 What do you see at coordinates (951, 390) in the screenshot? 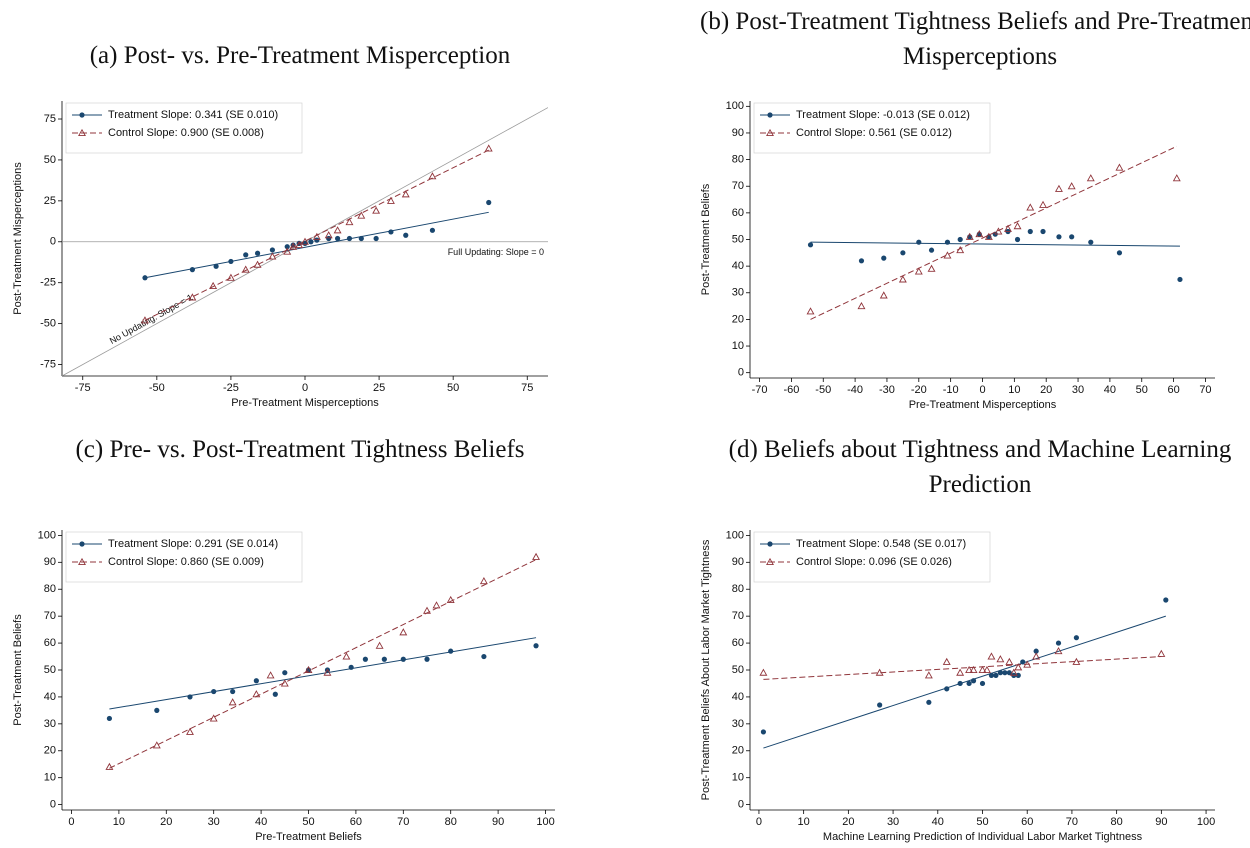
I see `x-tick-label: -10` at bounding box center [951, 390].